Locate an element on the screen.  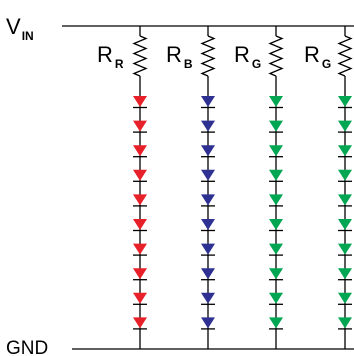
resistor-3-symbol is located at coordinates (276, 56).